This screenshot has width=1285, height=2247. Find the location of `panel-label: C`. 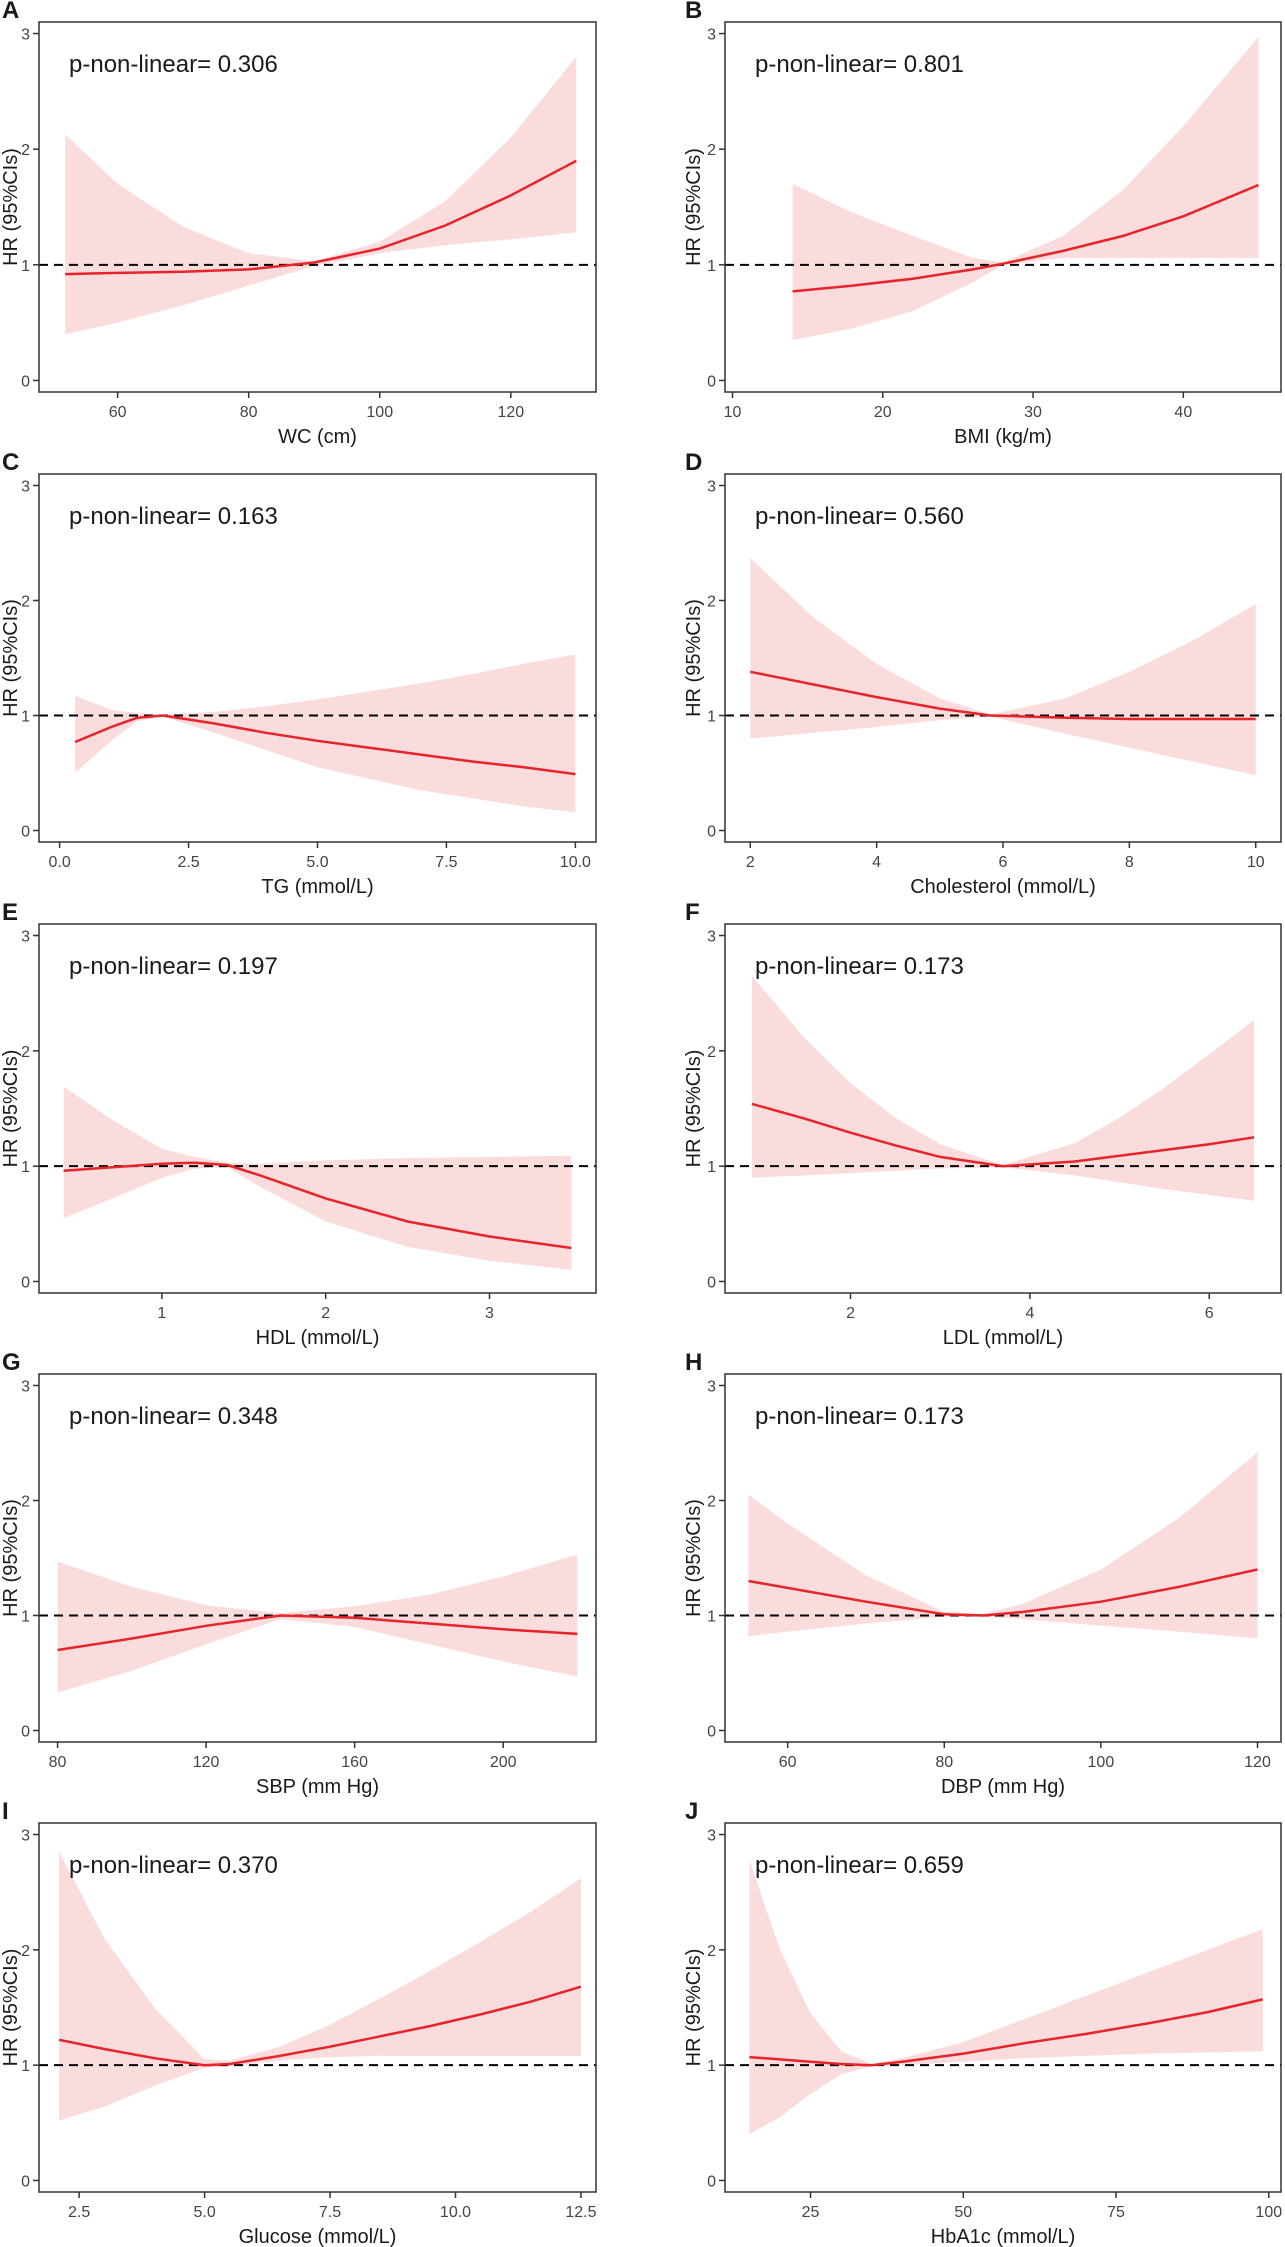

panel-label: C is located at coordinates (10, 462).